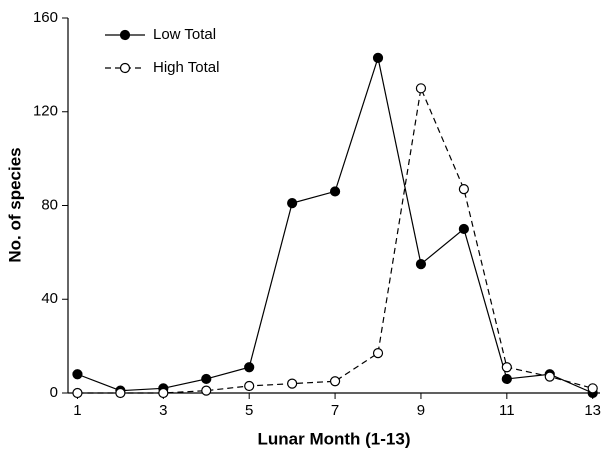  What do you see at coordinates (49, 204) in the screenshot?
I see `y-tick-label: 80` at bounding box center [49, 204].